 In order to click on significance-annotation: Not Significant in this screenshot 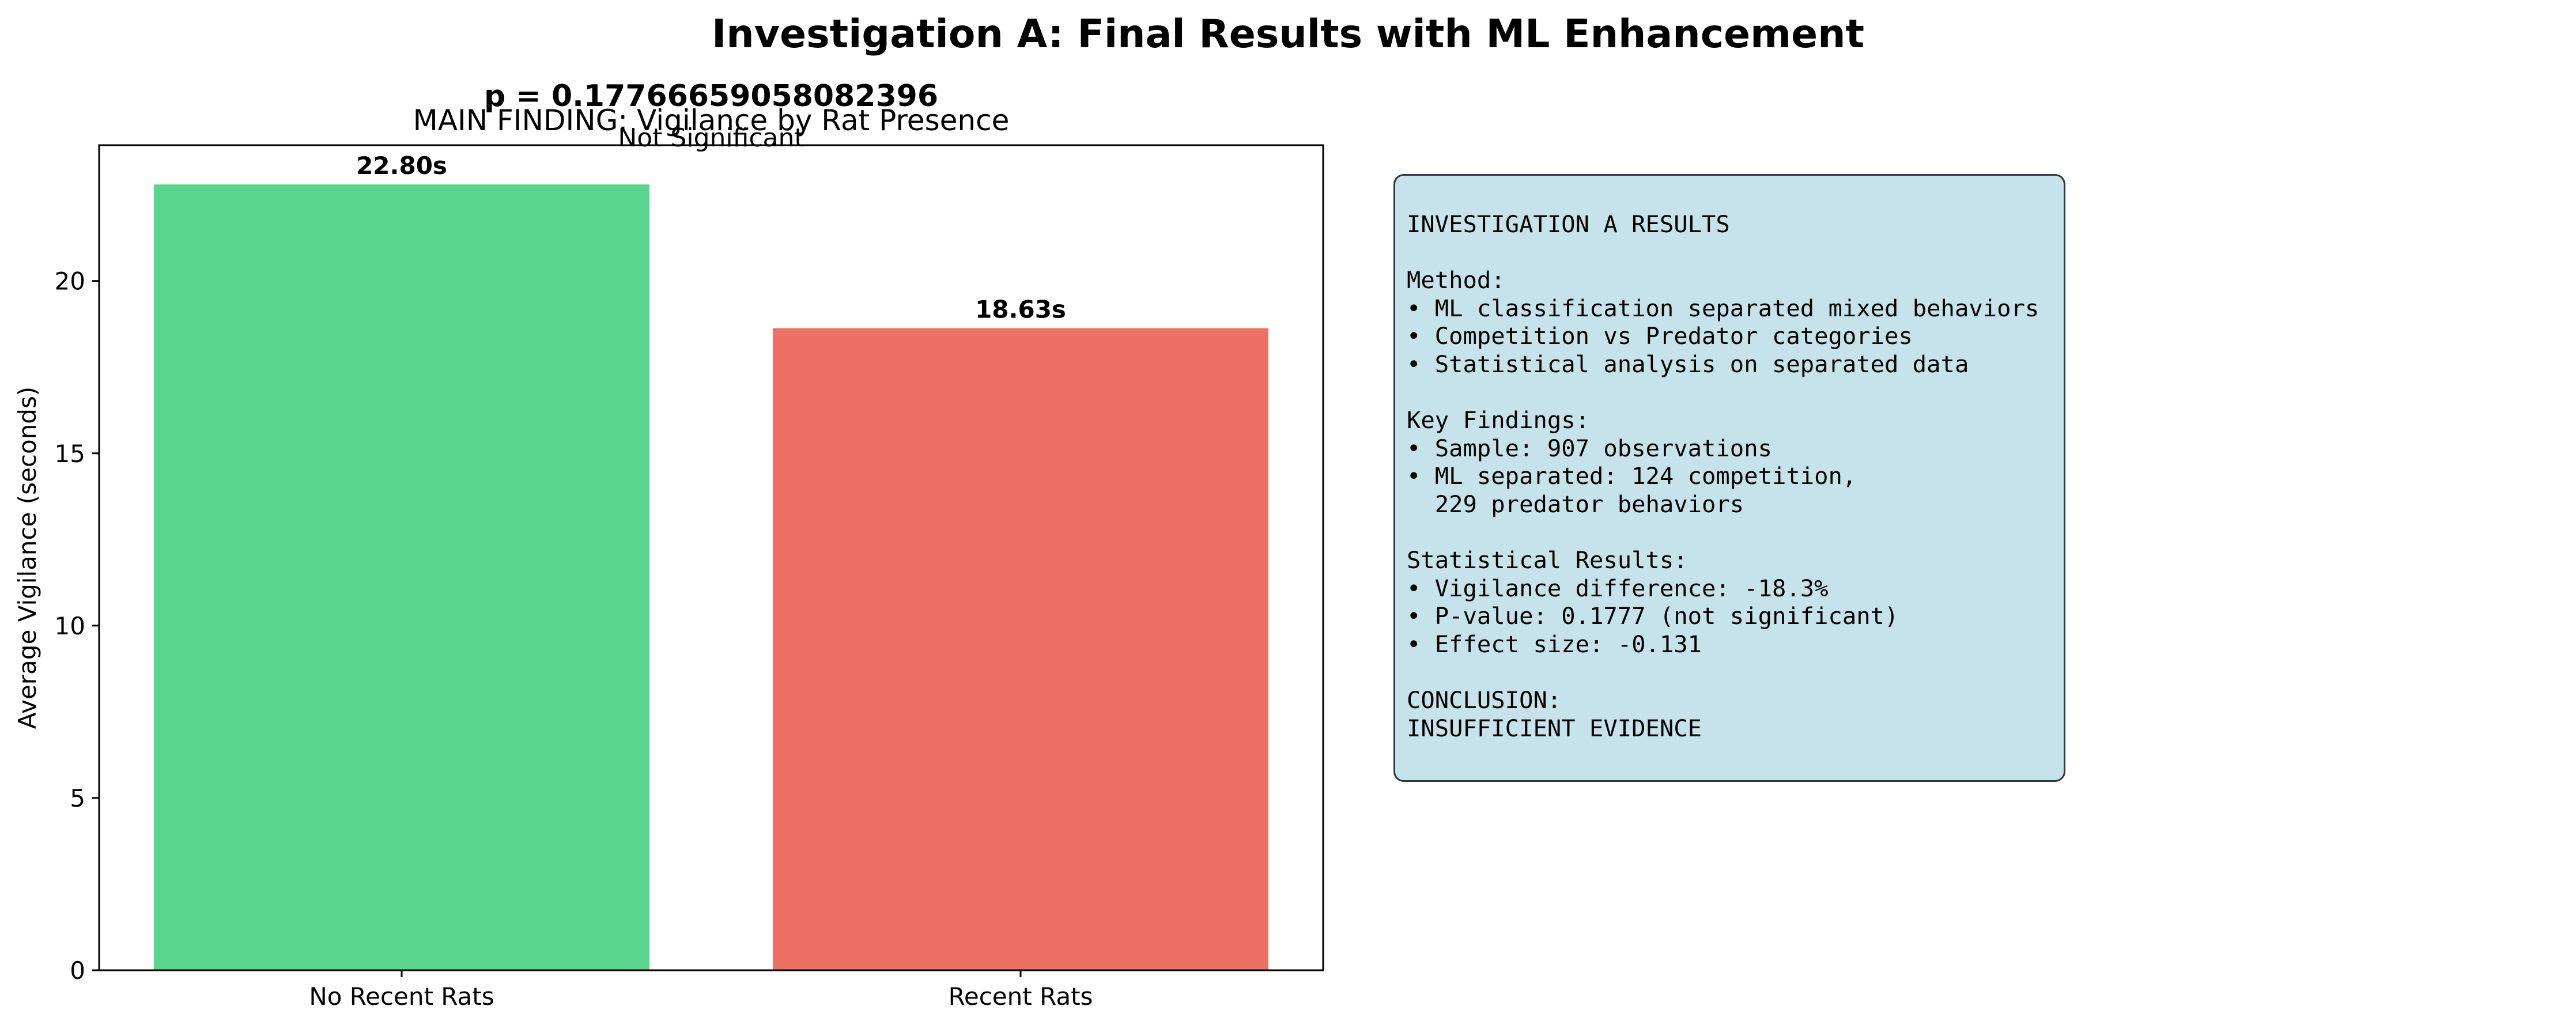, I will do `click(711, 138)`.